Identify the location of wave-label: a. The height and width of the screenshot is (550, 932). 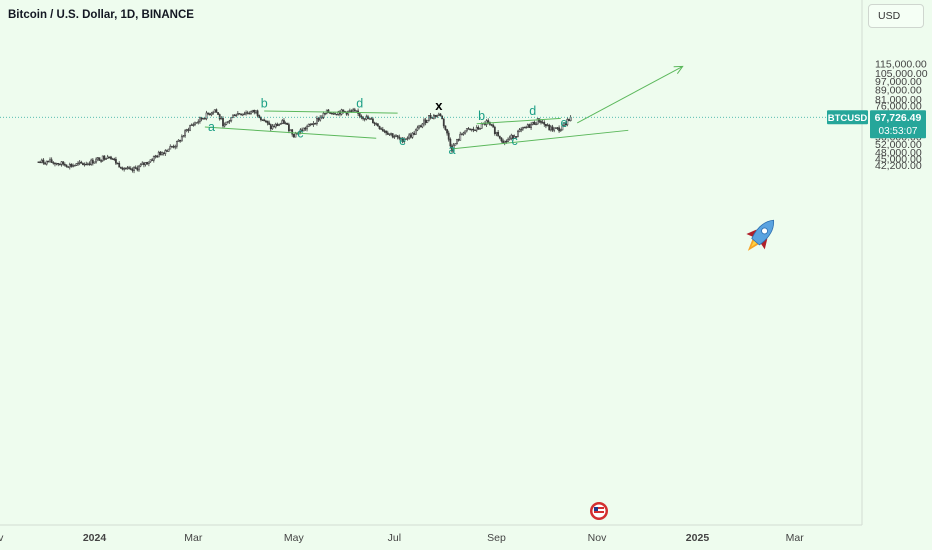
(211, 127).